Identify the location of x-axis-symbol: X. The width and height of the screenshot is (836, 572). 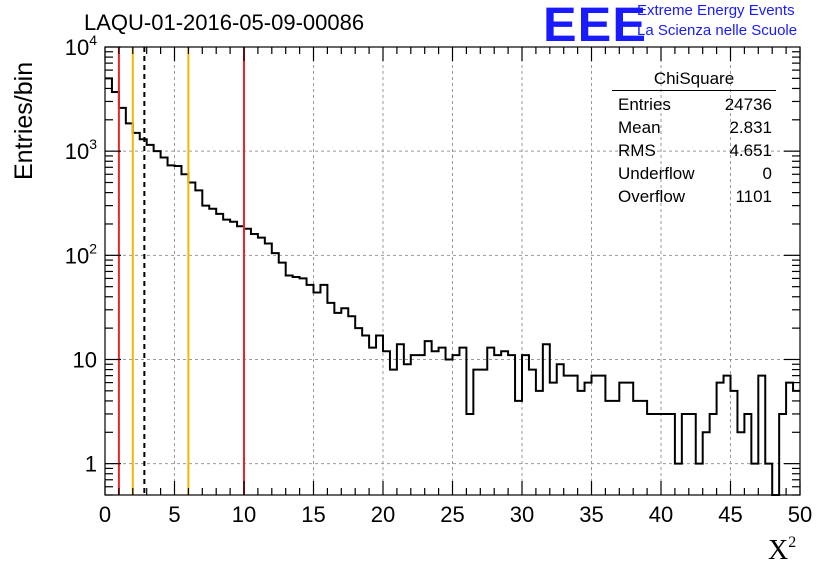
(778, 550).